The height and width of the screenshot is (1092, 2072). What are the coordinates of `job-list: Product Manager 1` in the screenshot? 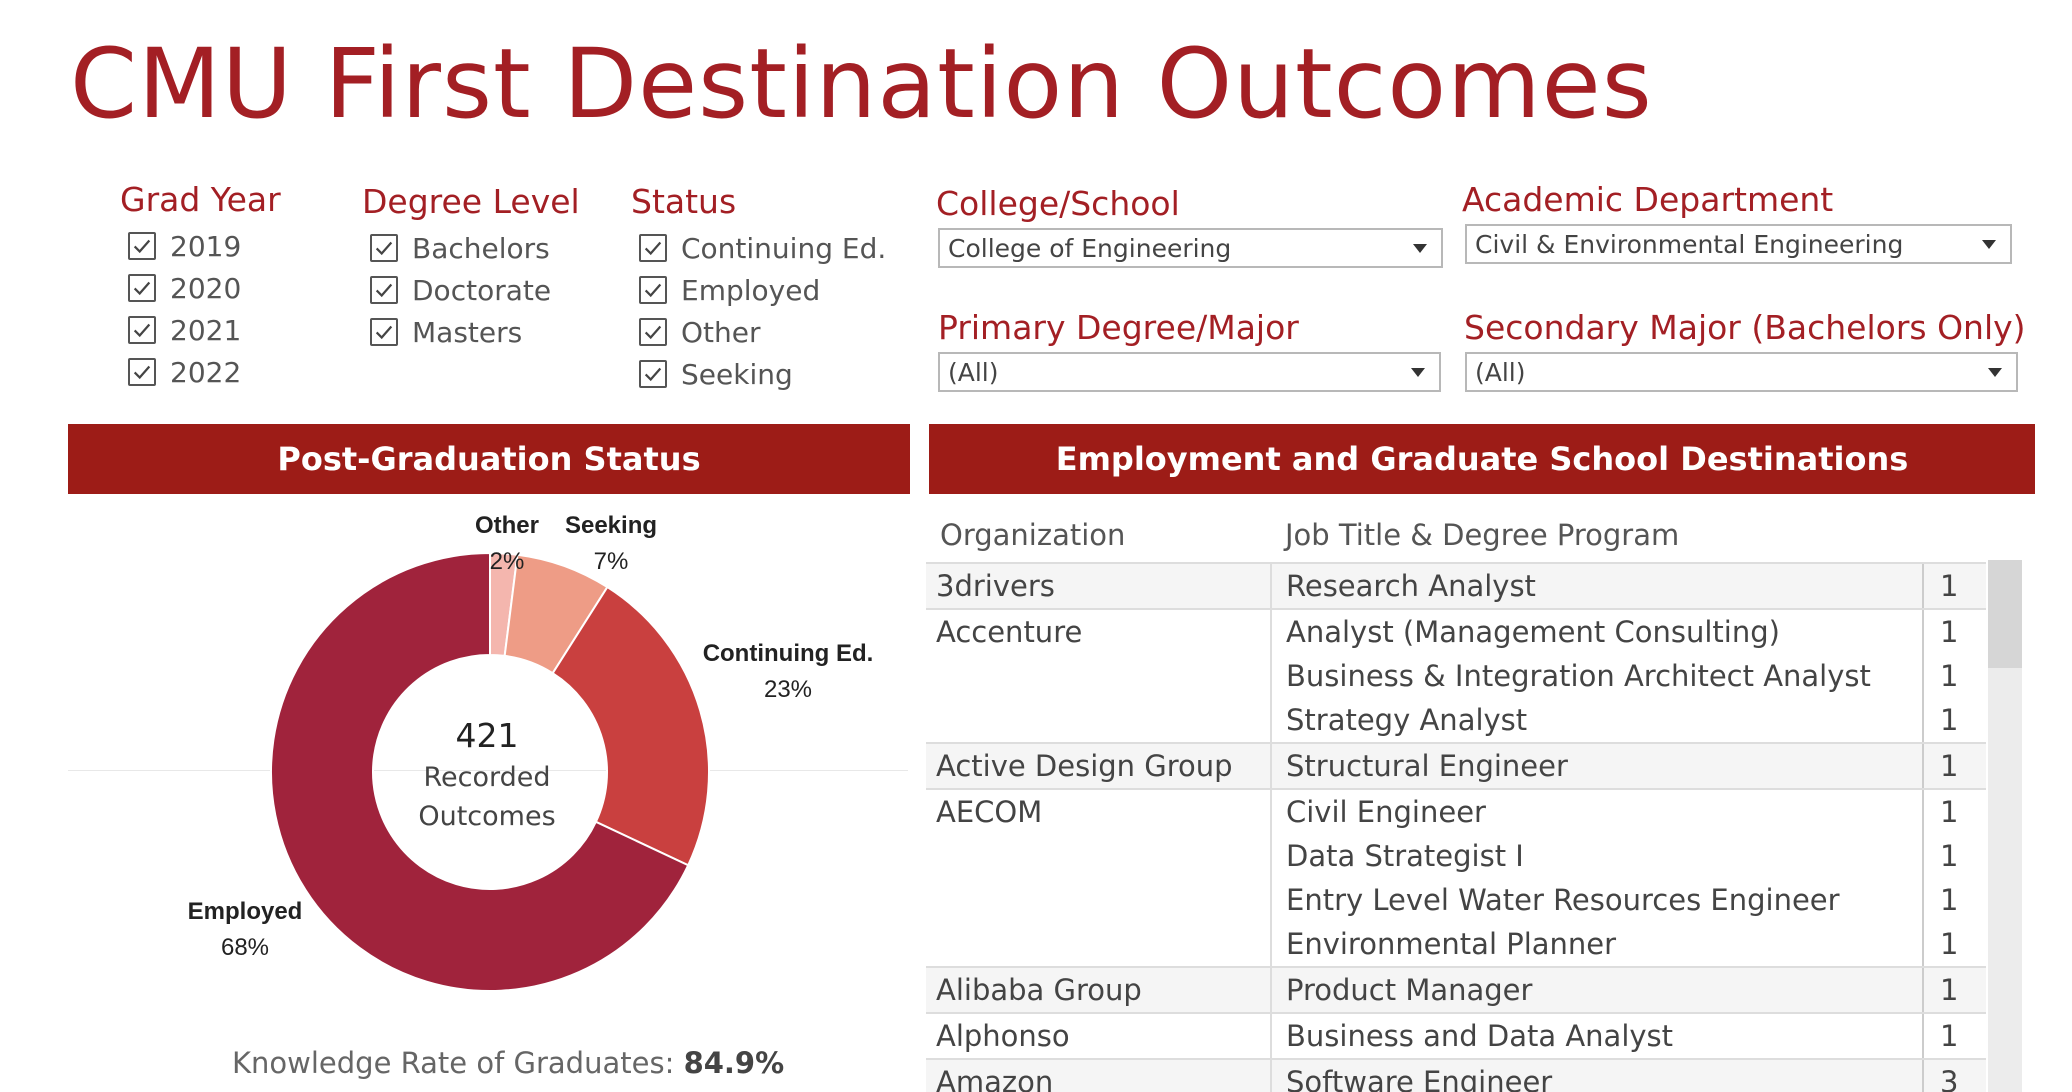 It's located at (1628, 990).